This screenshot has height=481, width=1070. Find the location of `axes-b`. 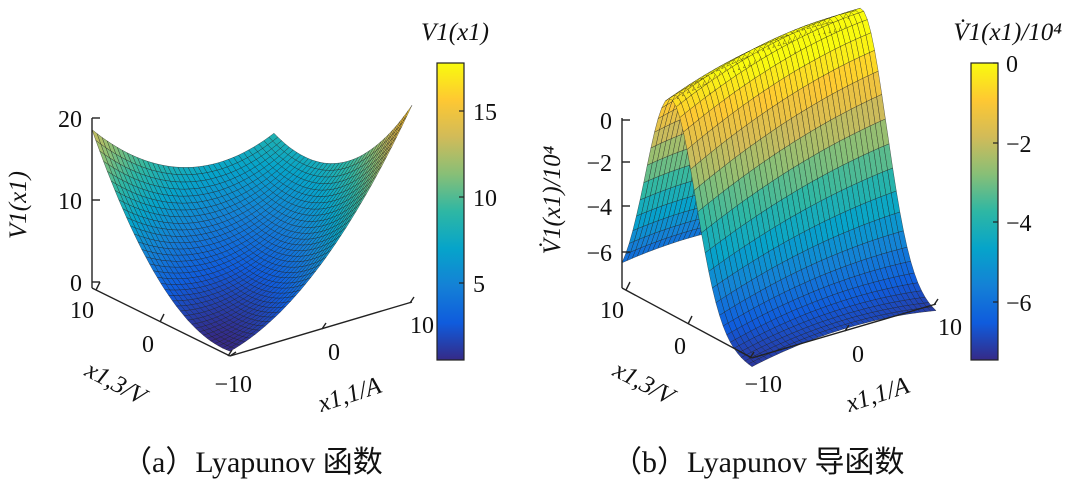

axes-b is located at coordinates (780, 238).